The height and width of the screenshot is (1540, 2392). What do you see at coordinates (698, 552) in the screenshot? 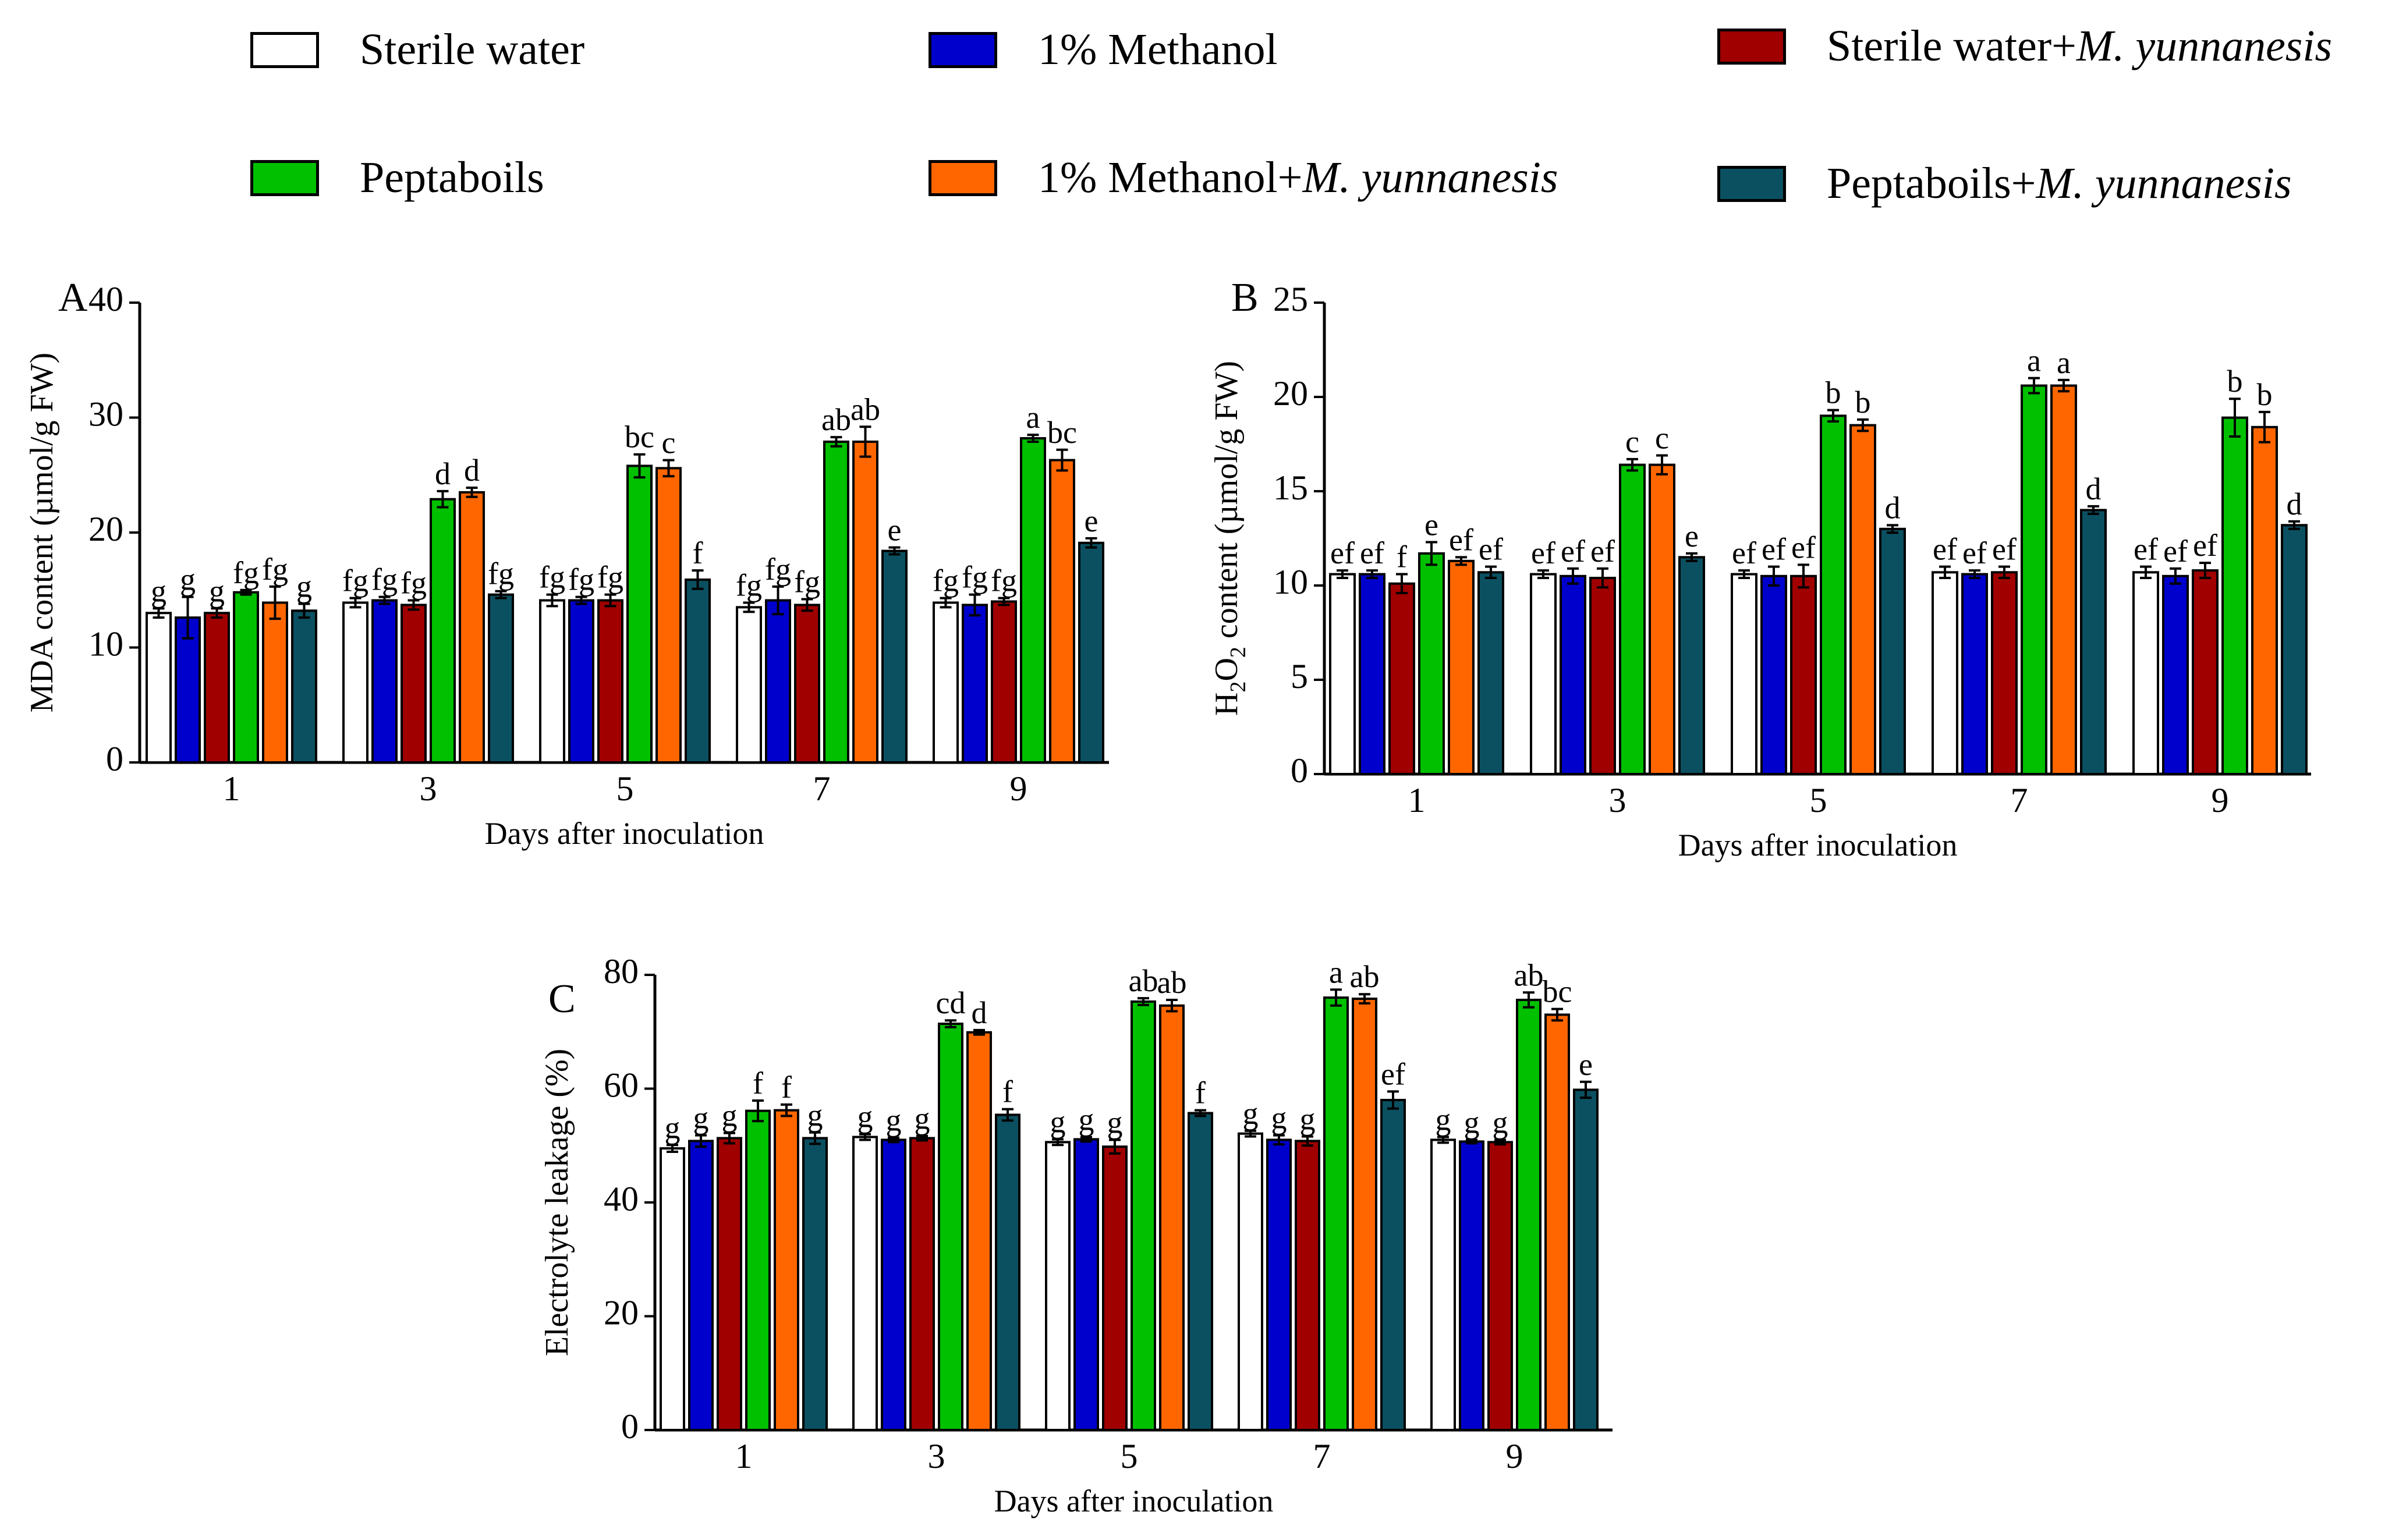
I see `significance-label: f` at bounding box center [698, 552].